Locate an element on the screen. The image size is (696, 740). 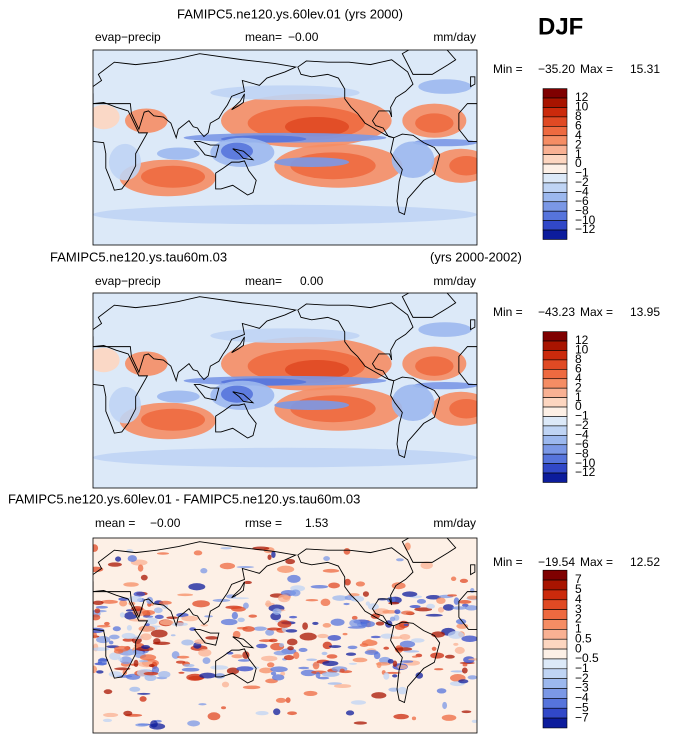
colorbar-label: −10 is located at coordinates (585, 220).